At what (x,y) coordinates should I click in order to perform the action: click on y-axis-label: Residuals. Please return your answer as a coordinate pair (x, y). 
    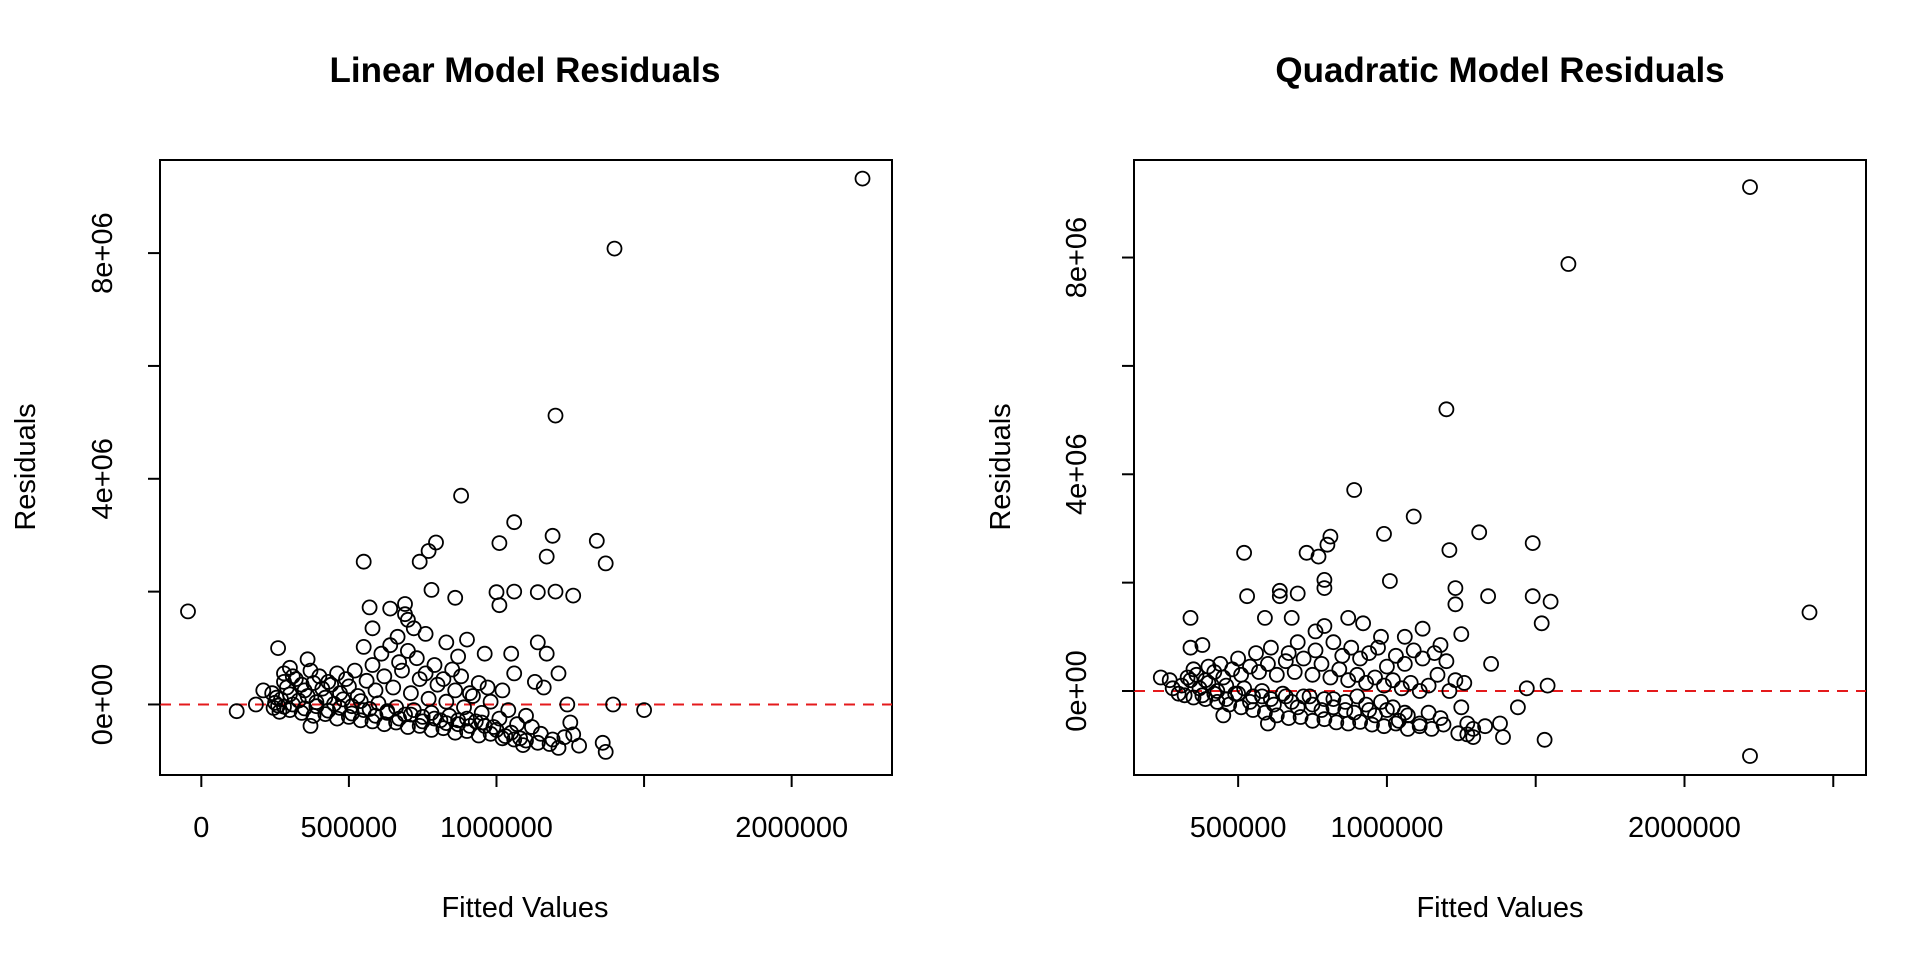
    Looking at the image, I should click on (26, 466).